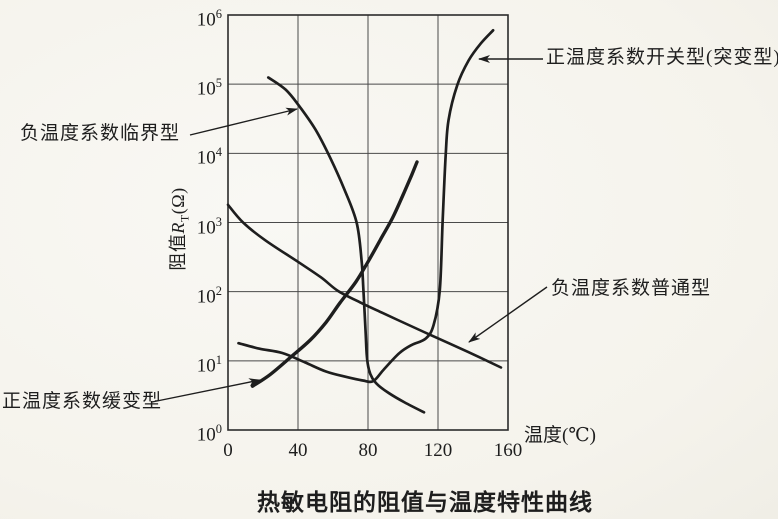  Describe the element at coordinates (438, 450) in the screenshot. I see `x-tick-label-120: 120` at that location.